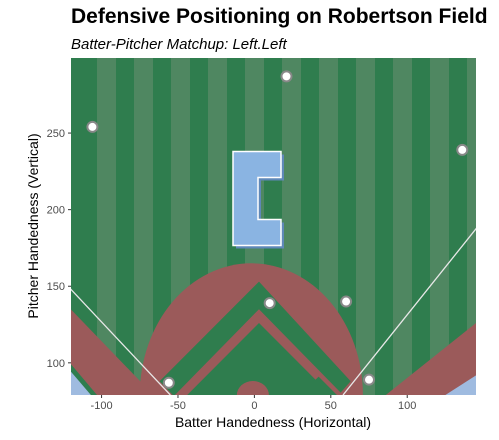  What do you see at coordinates (56, 211) in the screenshot?
I see `y-tick-label: 200` at bounding box center [56, 211].